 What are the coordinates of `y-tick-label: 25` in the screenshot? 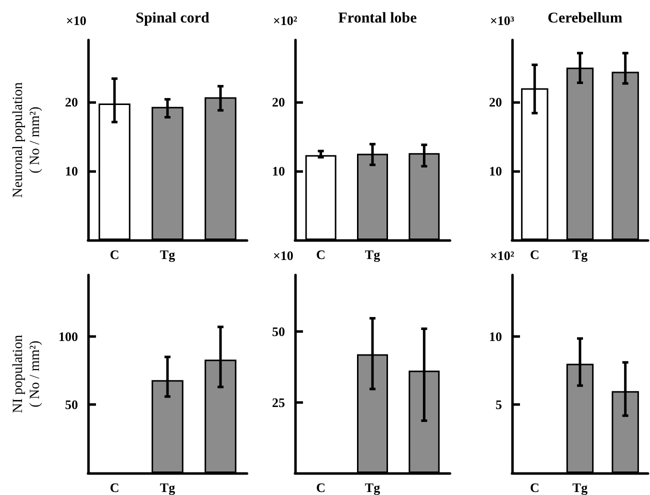 It's located at (279, 402).